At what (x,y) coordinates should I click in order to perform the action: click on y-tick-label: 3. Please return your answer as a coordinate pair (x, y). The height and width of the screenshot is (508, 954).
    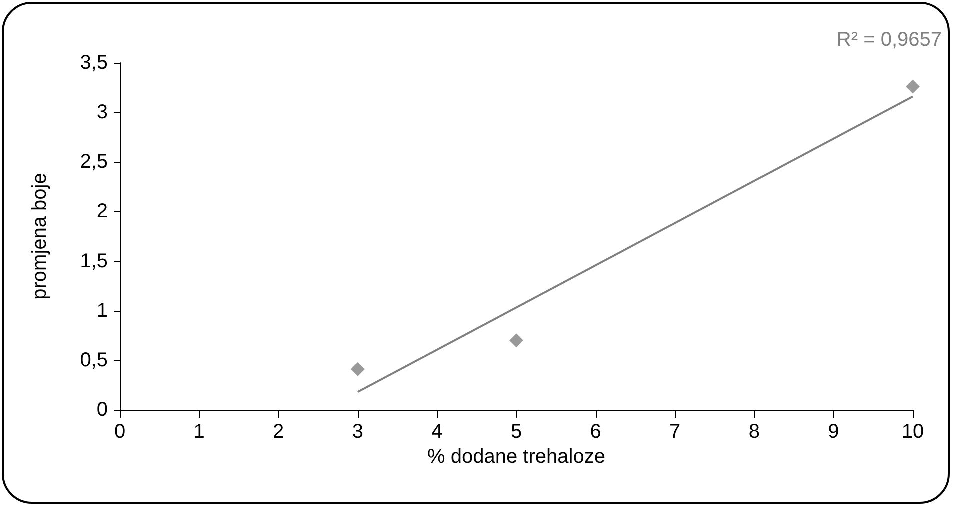
    Looking at the image, I should click on (102, 113).